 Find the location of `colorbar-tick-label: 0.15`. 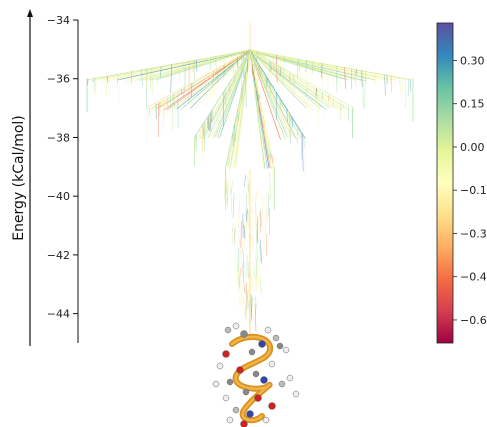

colorbar-tick-label: 0.15 is located at coordinates (472, 104).